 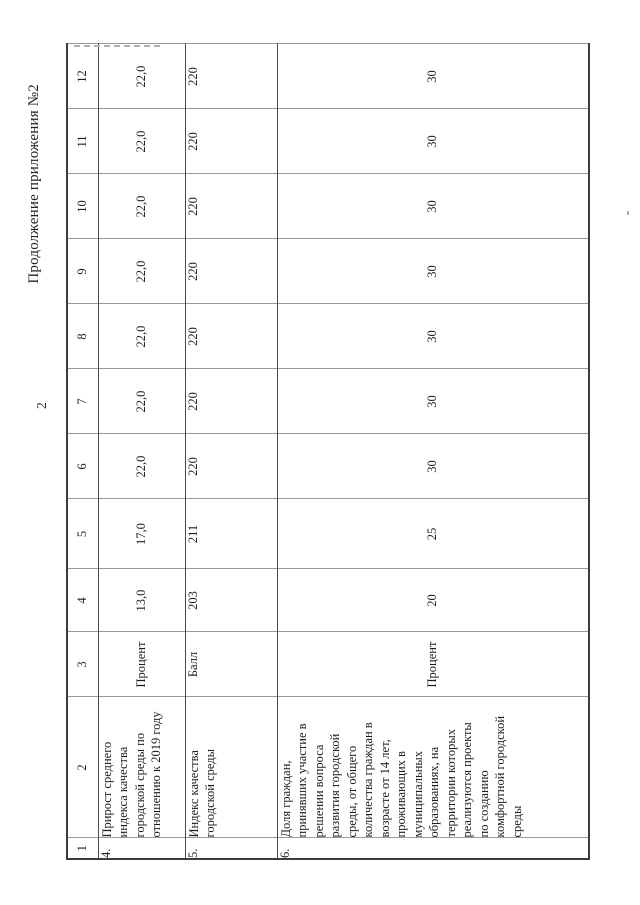 What do you see at coordinates (433, 534) in the screenshot?
I see `value-cell: 25` at bounding box center [433, 534].